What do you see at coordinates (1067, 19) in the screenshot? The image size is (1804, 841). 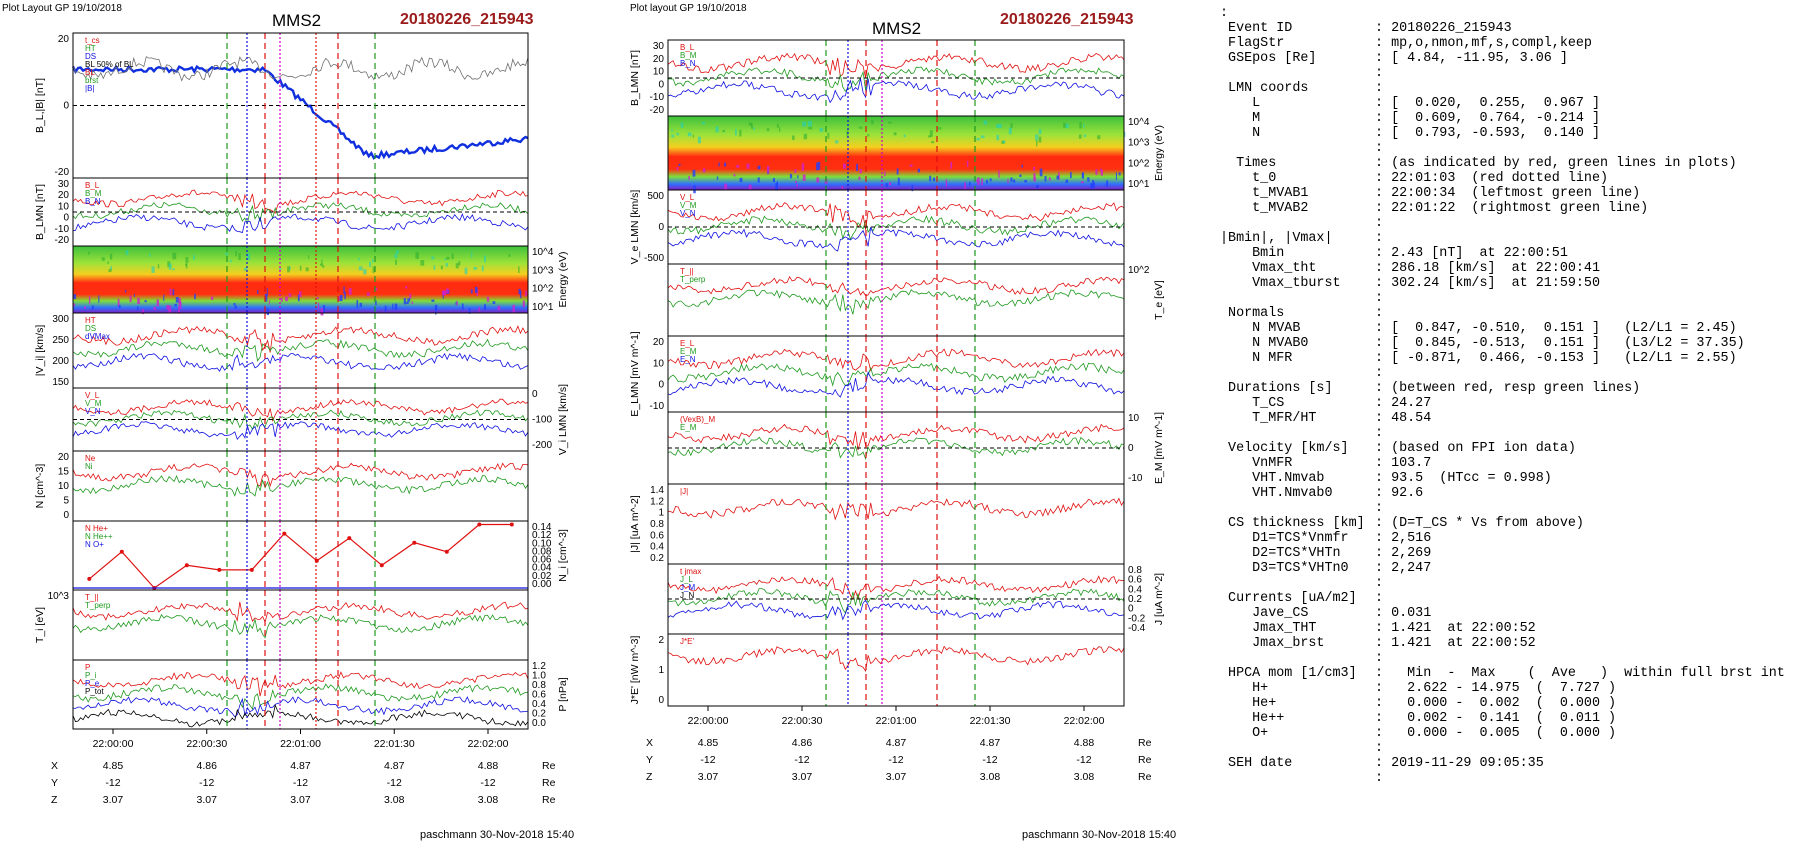 I see `middle-plot-event: 20180226_215943` at bounding box center [1067, 19].